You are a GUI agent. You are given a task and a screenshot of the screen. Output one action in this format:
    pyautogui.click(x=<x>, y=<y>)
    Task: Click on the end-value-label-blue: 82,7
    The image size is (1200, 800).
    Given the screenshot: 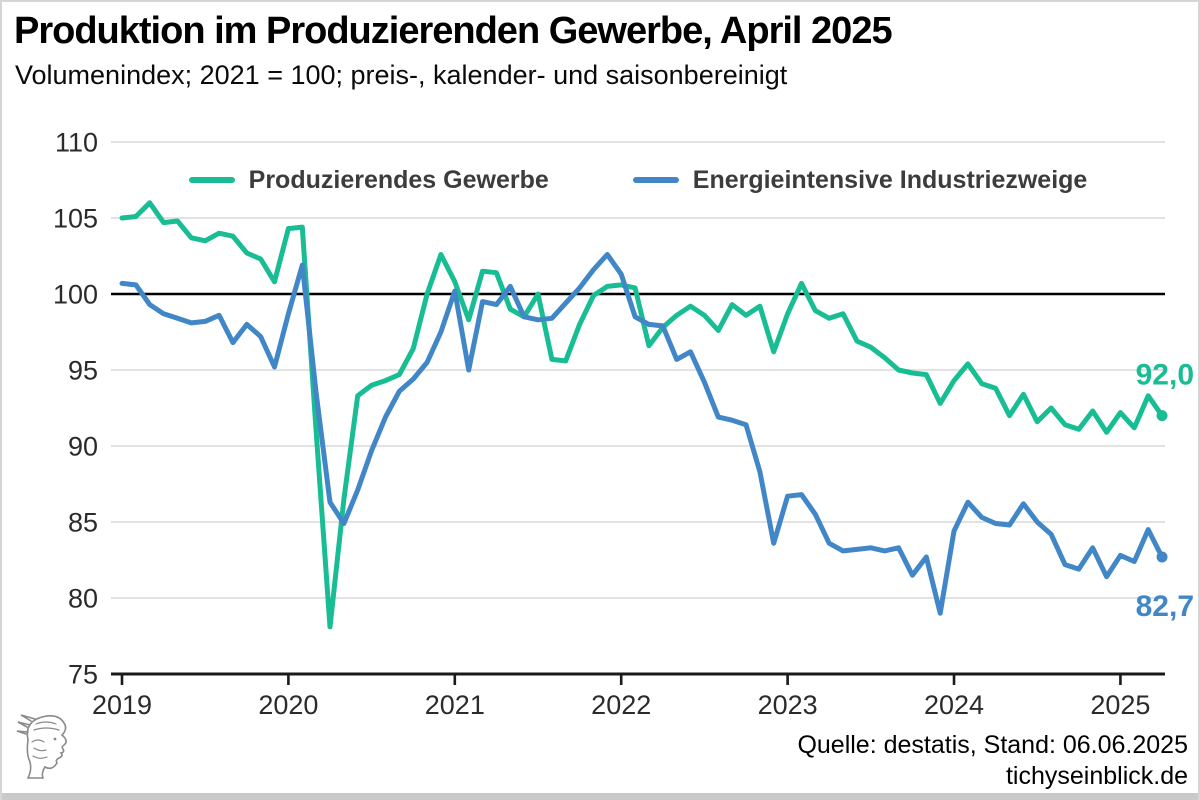 What is the action you would take?
    pyautogui.click(x=1165, y=606)
    